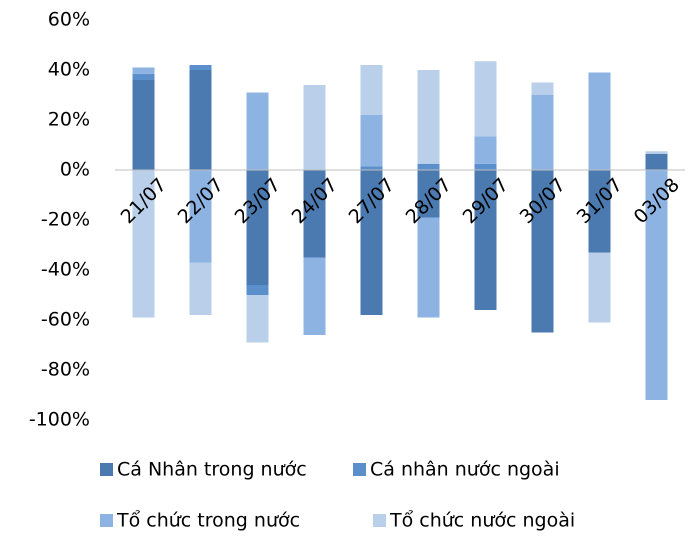 The width and height of the screenshot is (695, 537). What do you see at coordinates (69, 120) in the screenshot?
I see `y-tick-label: 20%` at bounding box center [69, 120].